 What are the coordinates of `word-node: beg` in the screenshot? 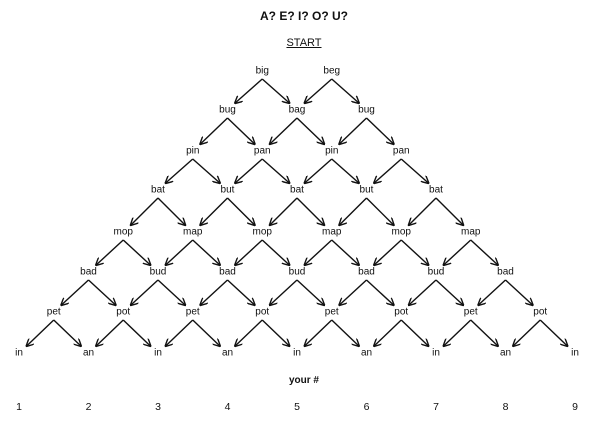 It's located at (332, 71).